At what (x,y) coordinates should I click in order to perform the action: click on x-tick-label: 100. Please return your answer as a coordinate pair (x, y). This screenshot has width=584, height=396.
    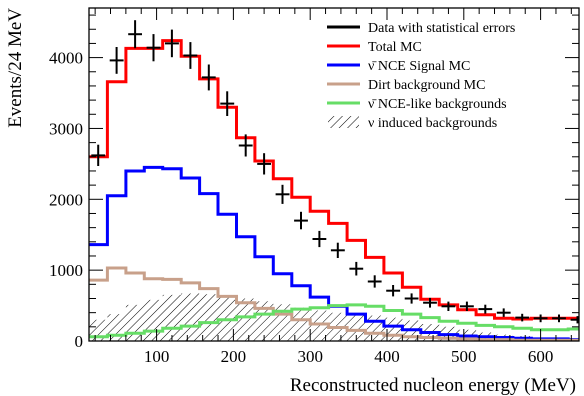
    Looking at the image, I should click on (157, 356).